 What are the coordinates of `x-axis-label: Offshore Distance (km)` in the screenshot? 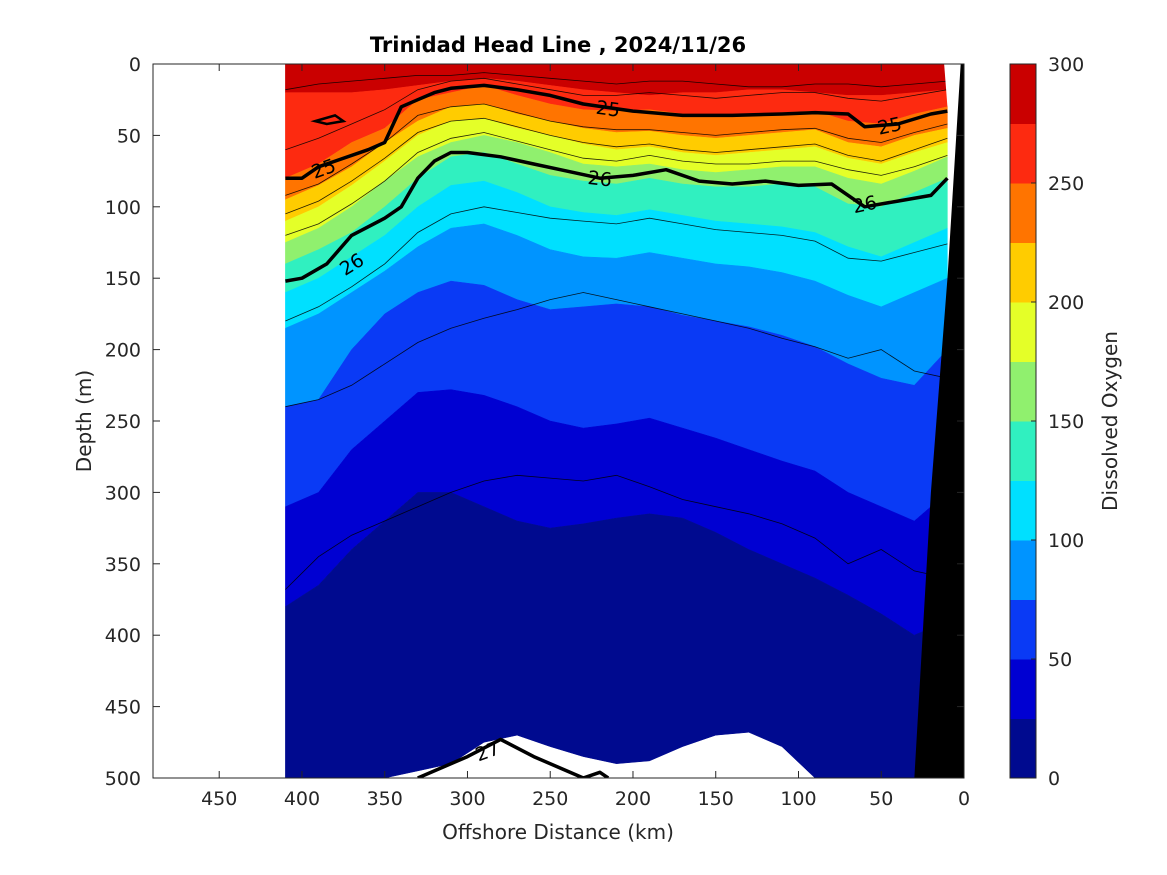 It's located at (558, 832).